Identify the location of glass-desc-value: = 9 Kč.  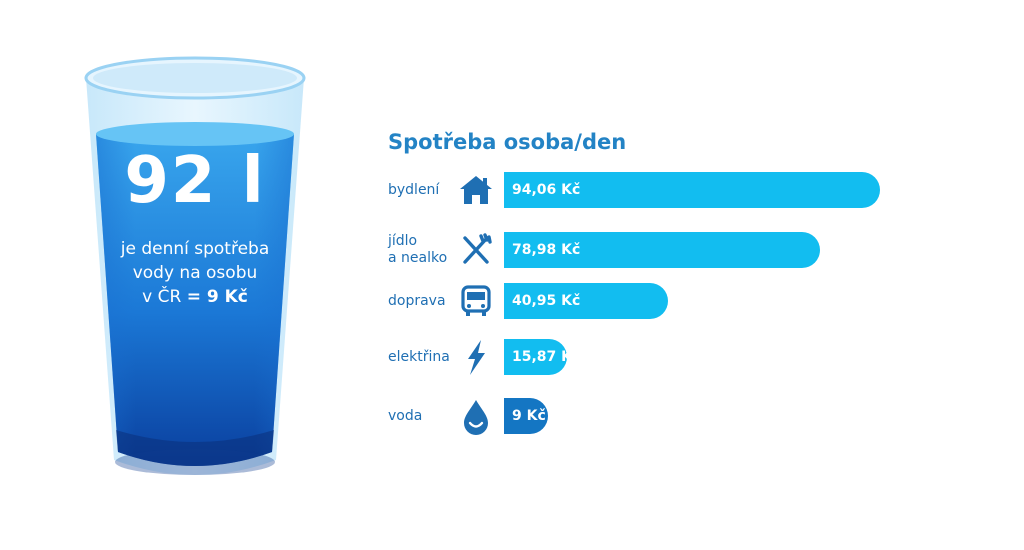
(217, 297).